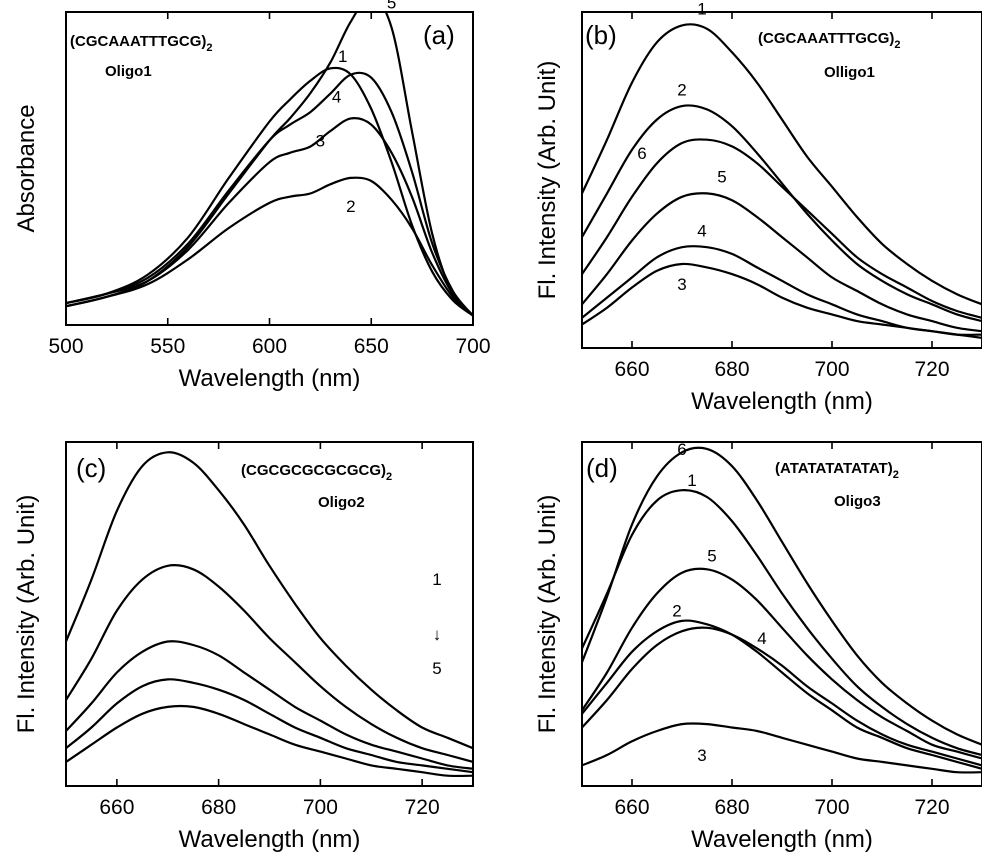 This screenshot has width=982, height=864. What do you see at coordinates (371, 346) in the screenshot?
I see `x-tick-label: 650` at bounding box center [371, 346].